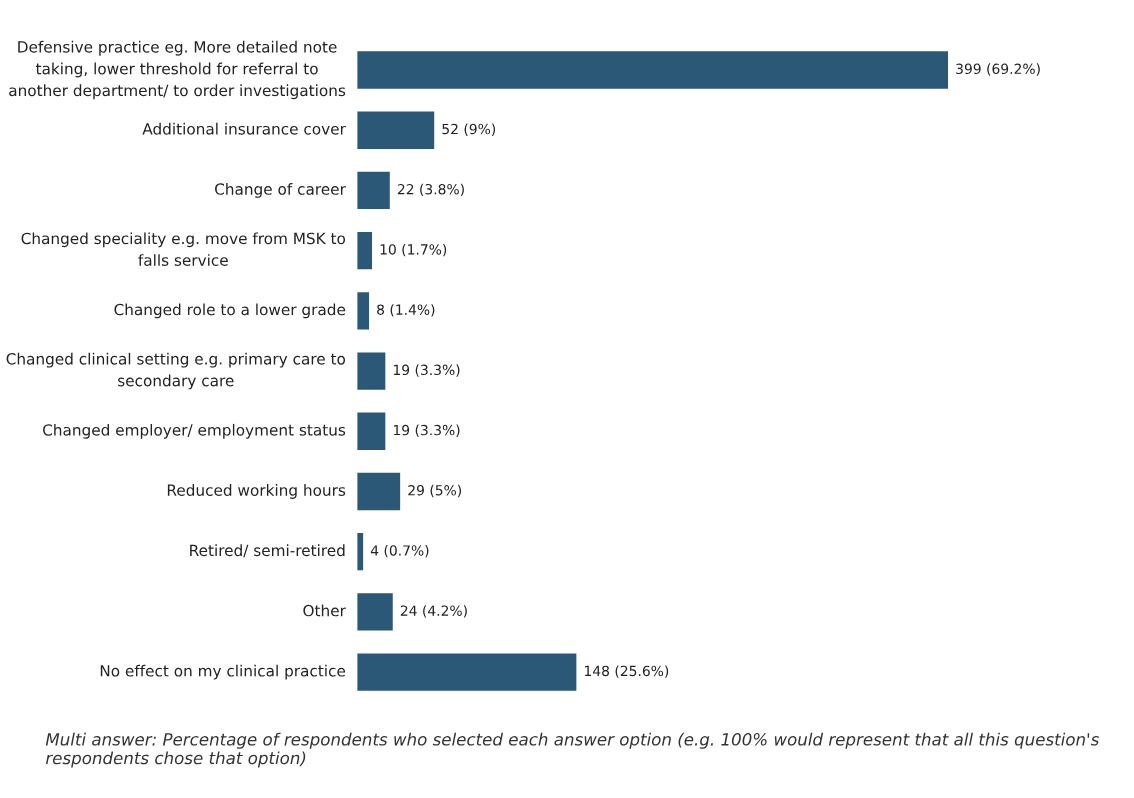 This screenshot has height=798, width=1134. I want to click on y-tick-label: Additional insurance cover, so click(244, 128).